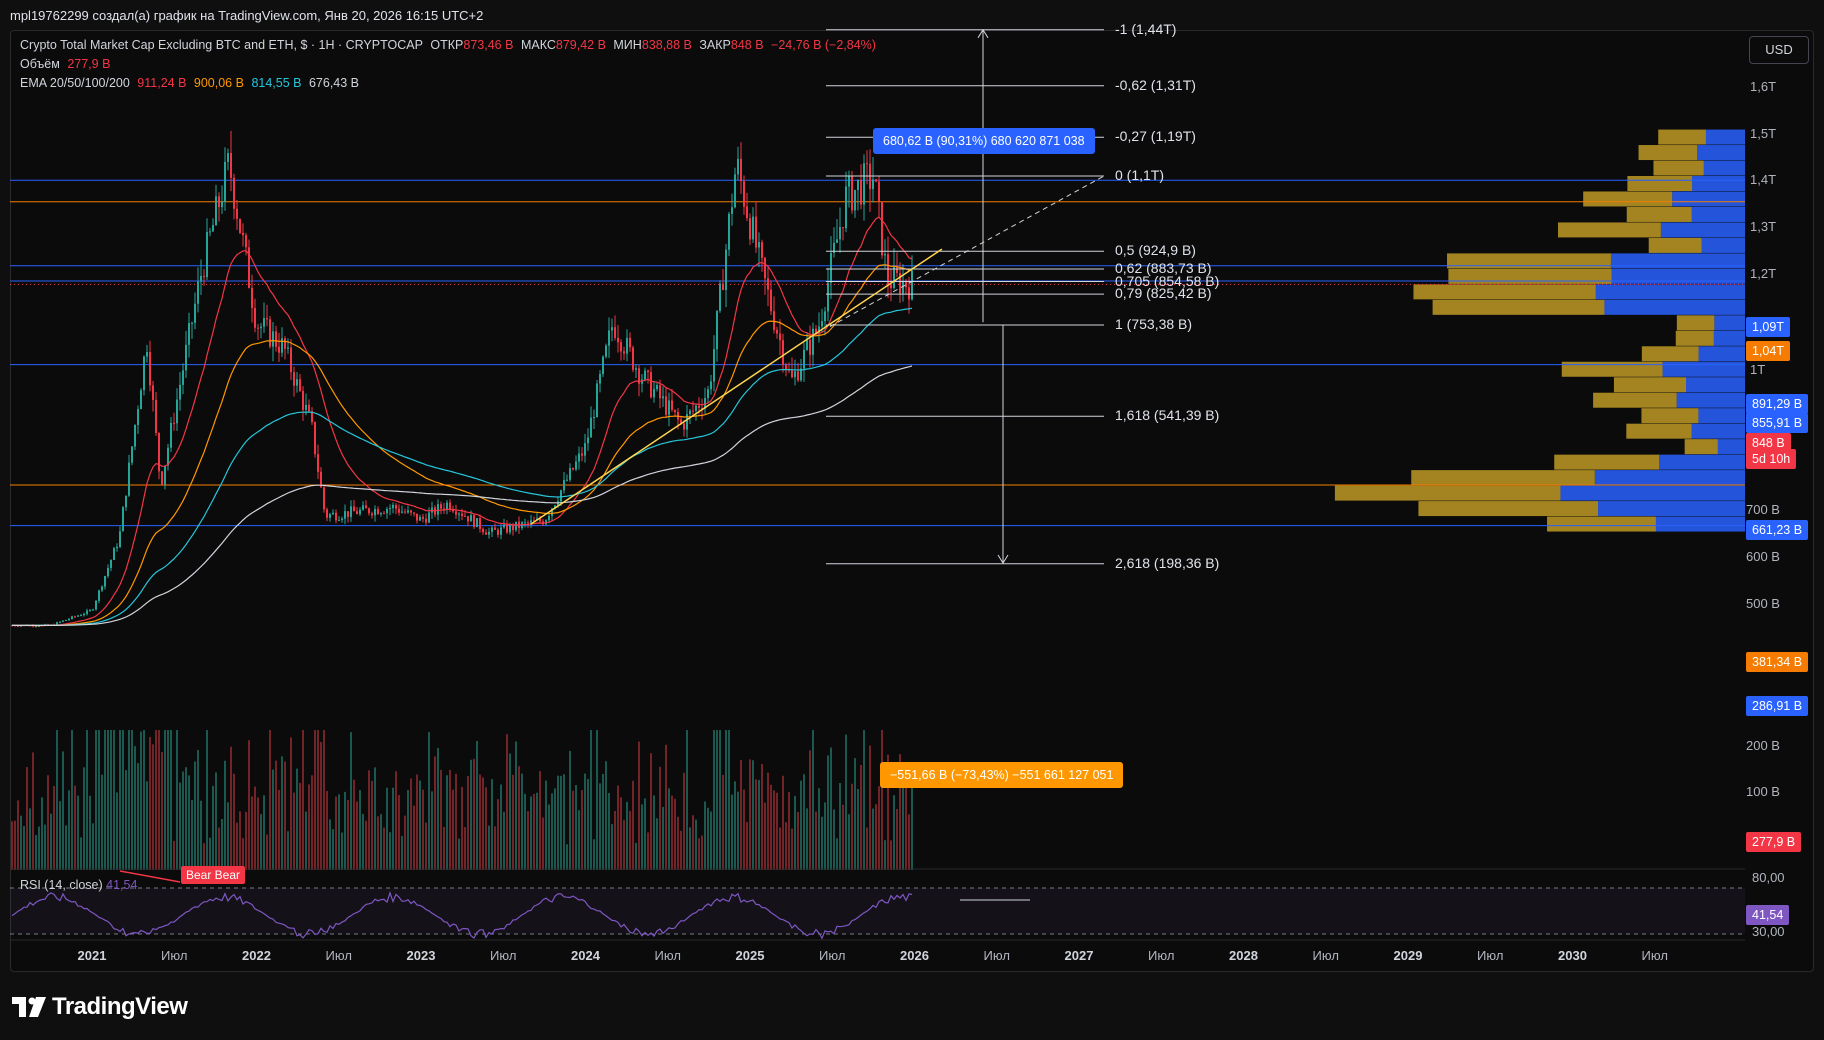  What do you see at coordinates (150, 876) in the screenshot?
I see `bear-divergence-line` at bounding box center [150, 876].